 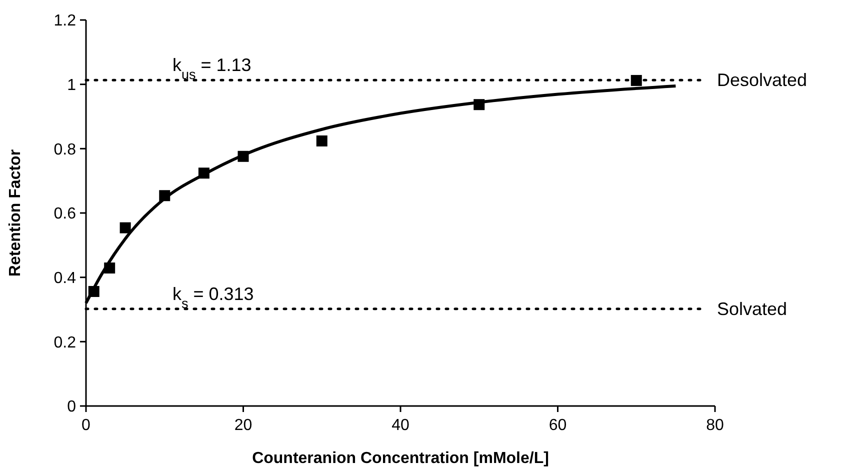 What do you see at coordinates (15, 213) in the screenshot?
I see `y-axis-title: Retention Factor` at bounding box center [15, 213].